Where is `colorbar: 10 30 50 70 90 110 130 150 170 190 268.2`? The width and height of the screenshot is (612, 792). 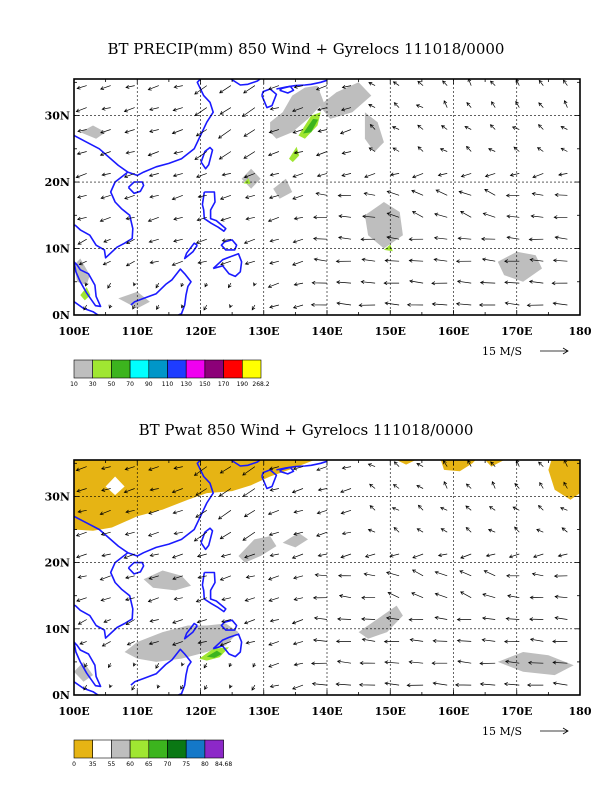
colorbar: 10 30 50 70 90 110 130 150 170 190 268.2 is located at coordinates (170, 373).